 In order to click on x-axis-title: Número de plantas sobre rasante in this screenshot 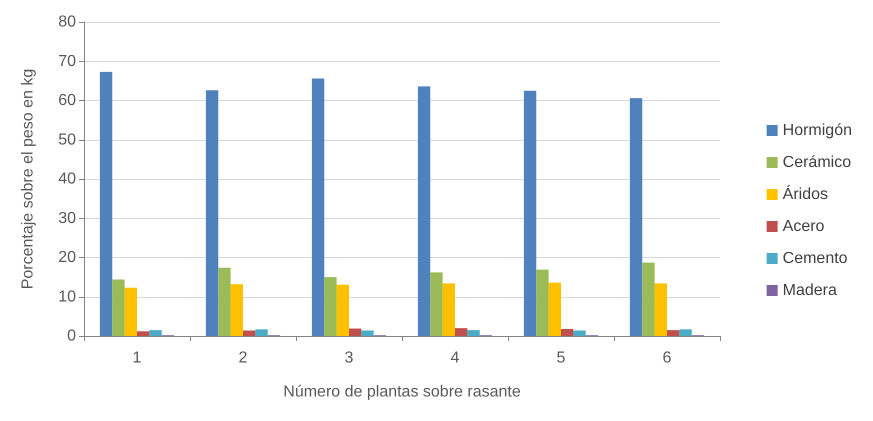, I will do `click(402, 392)`.